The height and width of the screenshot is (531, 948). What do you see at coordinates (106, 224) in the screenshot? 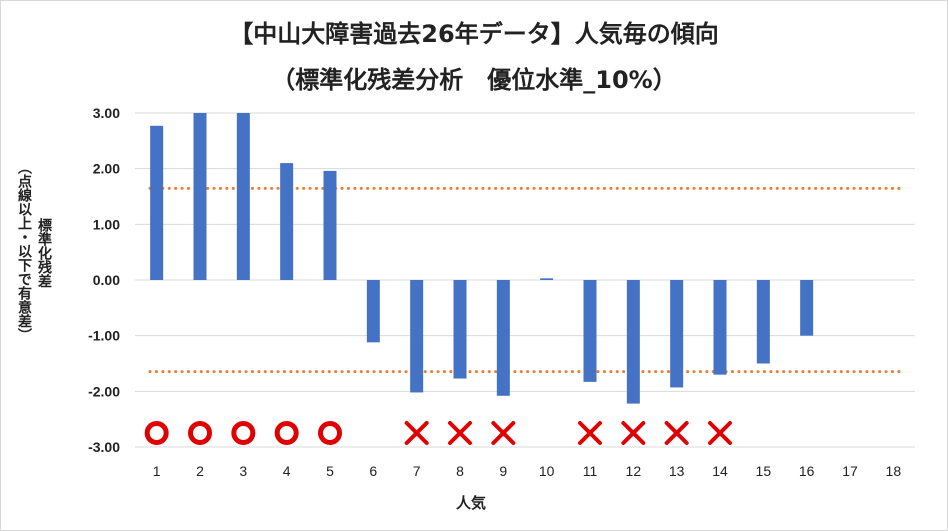
I see `y-tick-label: 1.00` at bounding box center [106, 224].